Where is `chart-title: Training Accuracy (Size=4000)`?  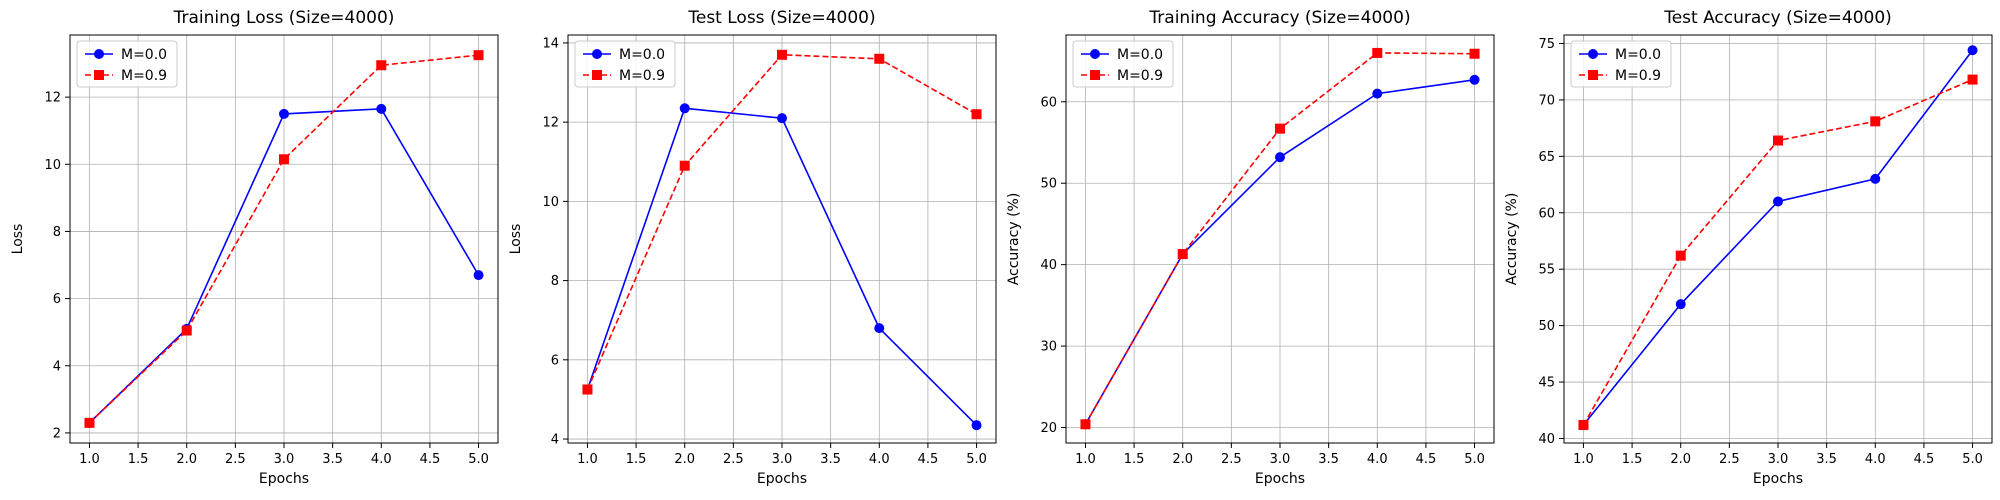 chart-title: Training Accuracy (Size=4000) is located at coordinates (1279, 18).